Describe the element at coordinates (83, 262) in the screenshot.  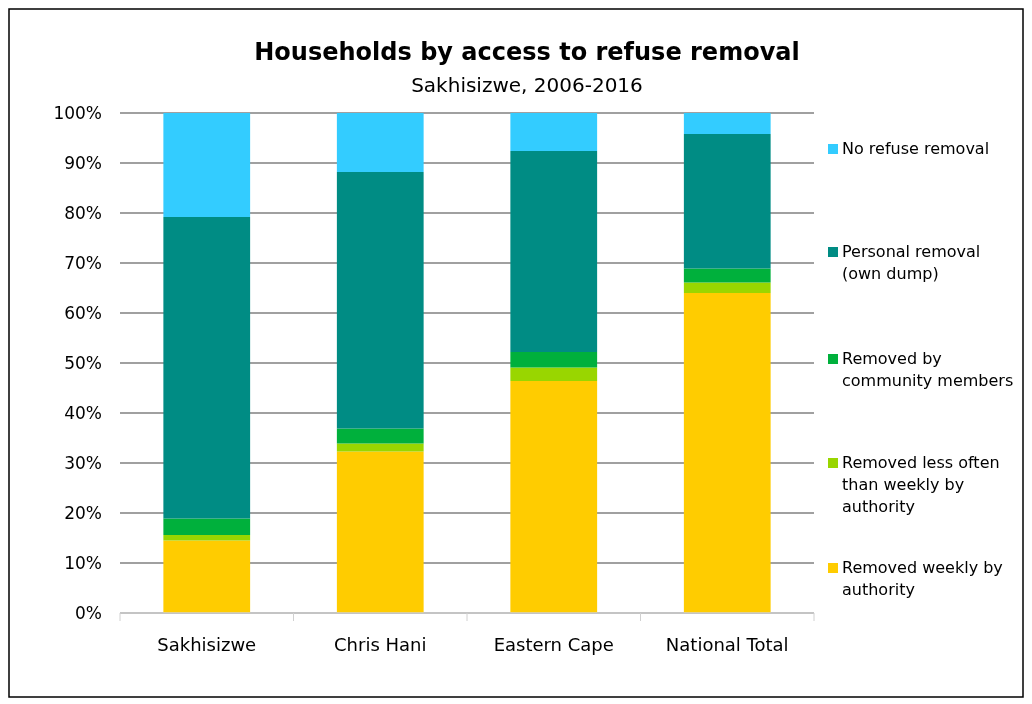
I see `y-tick-label: 70%` at that location.